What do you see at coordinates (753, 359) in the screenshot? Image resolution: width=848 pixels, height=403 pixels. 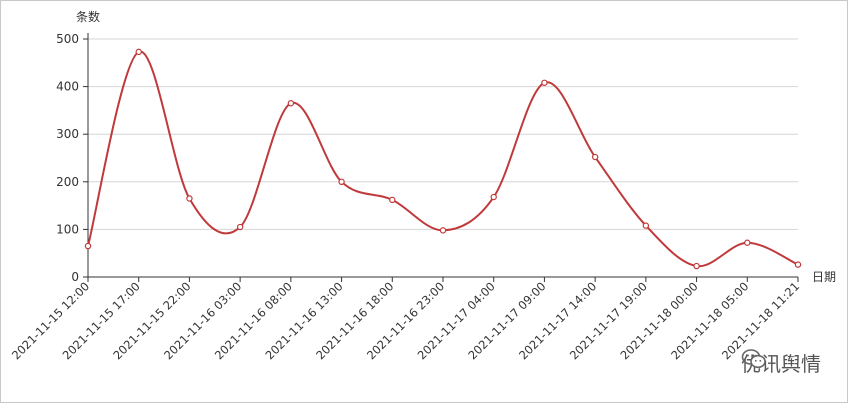 I see `wechat-icon` at bounding box center [753, 359].